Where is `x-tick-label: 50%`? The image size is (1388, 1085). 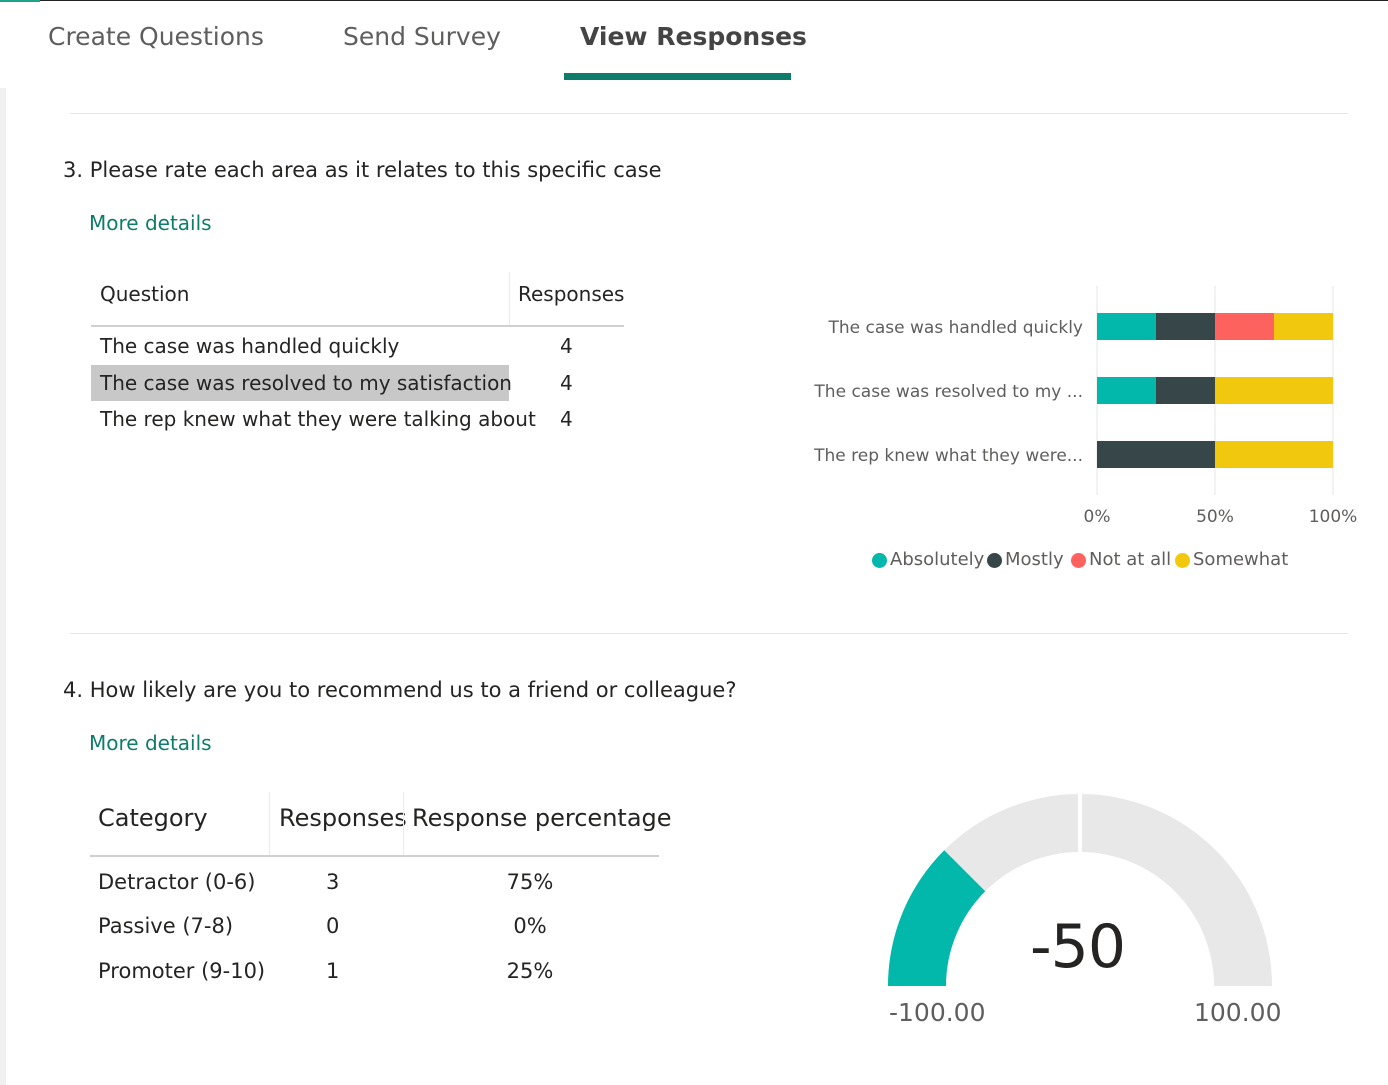 x-tick-label: 50% is located at coordinates (1215, 517).